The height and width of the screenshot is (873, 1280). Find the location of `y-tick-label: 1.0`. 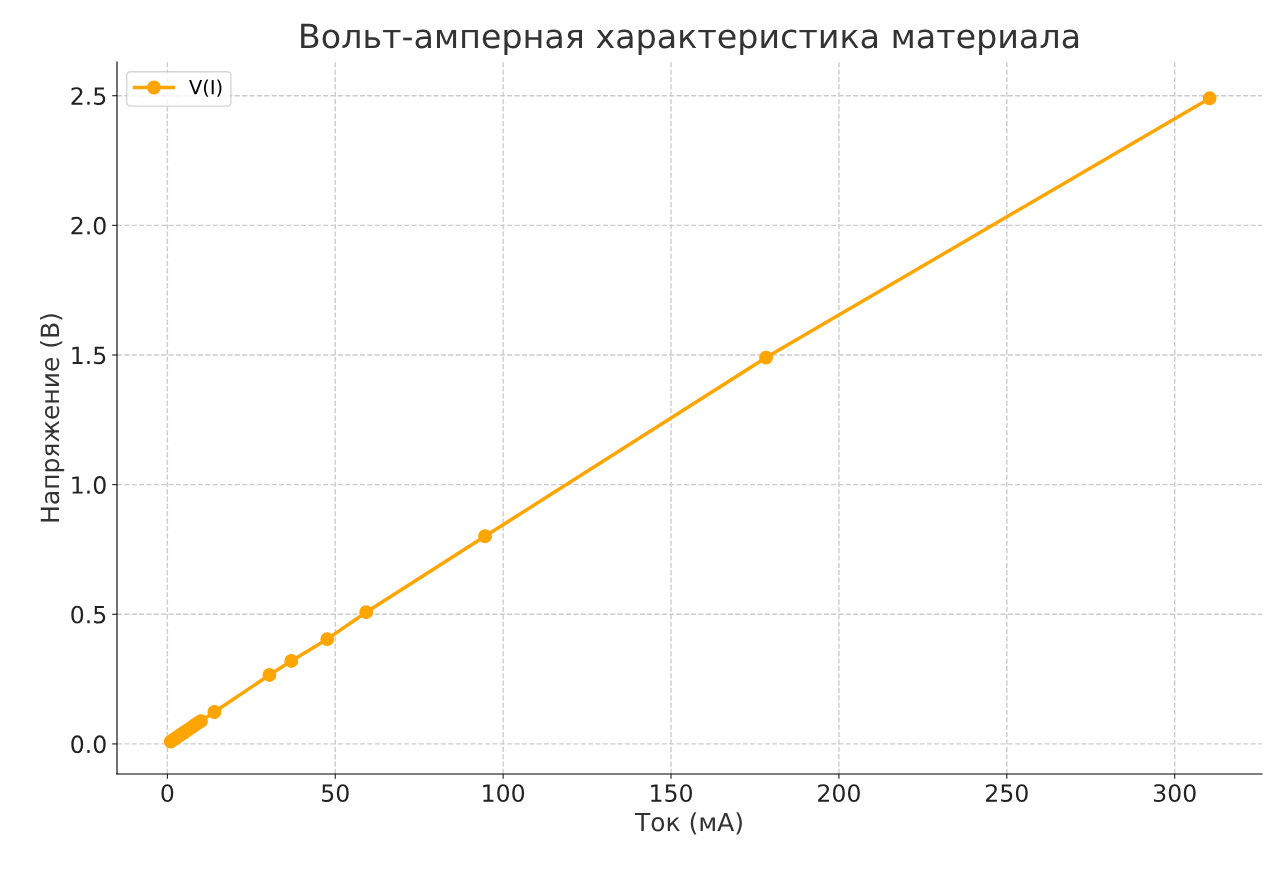

y-tick-label: 1.0 is located at coordinates (89, 485).